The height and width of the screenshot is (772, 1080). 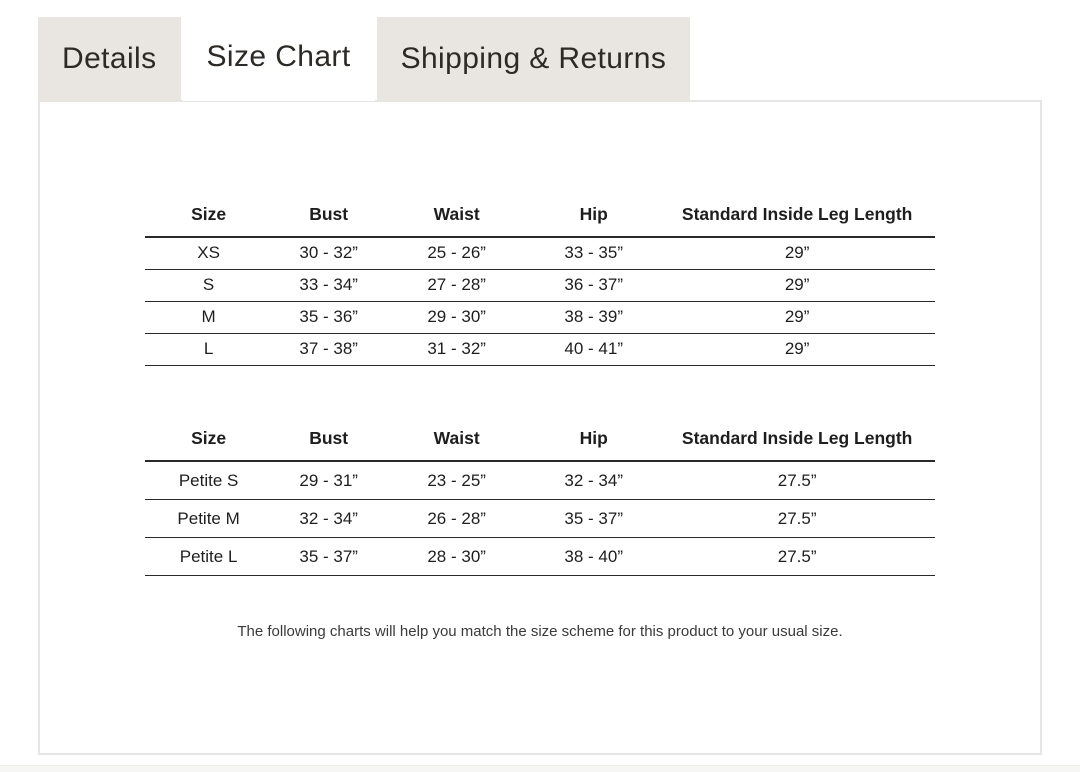 I want to click on size-cell: S, so click(x=209, y=285).